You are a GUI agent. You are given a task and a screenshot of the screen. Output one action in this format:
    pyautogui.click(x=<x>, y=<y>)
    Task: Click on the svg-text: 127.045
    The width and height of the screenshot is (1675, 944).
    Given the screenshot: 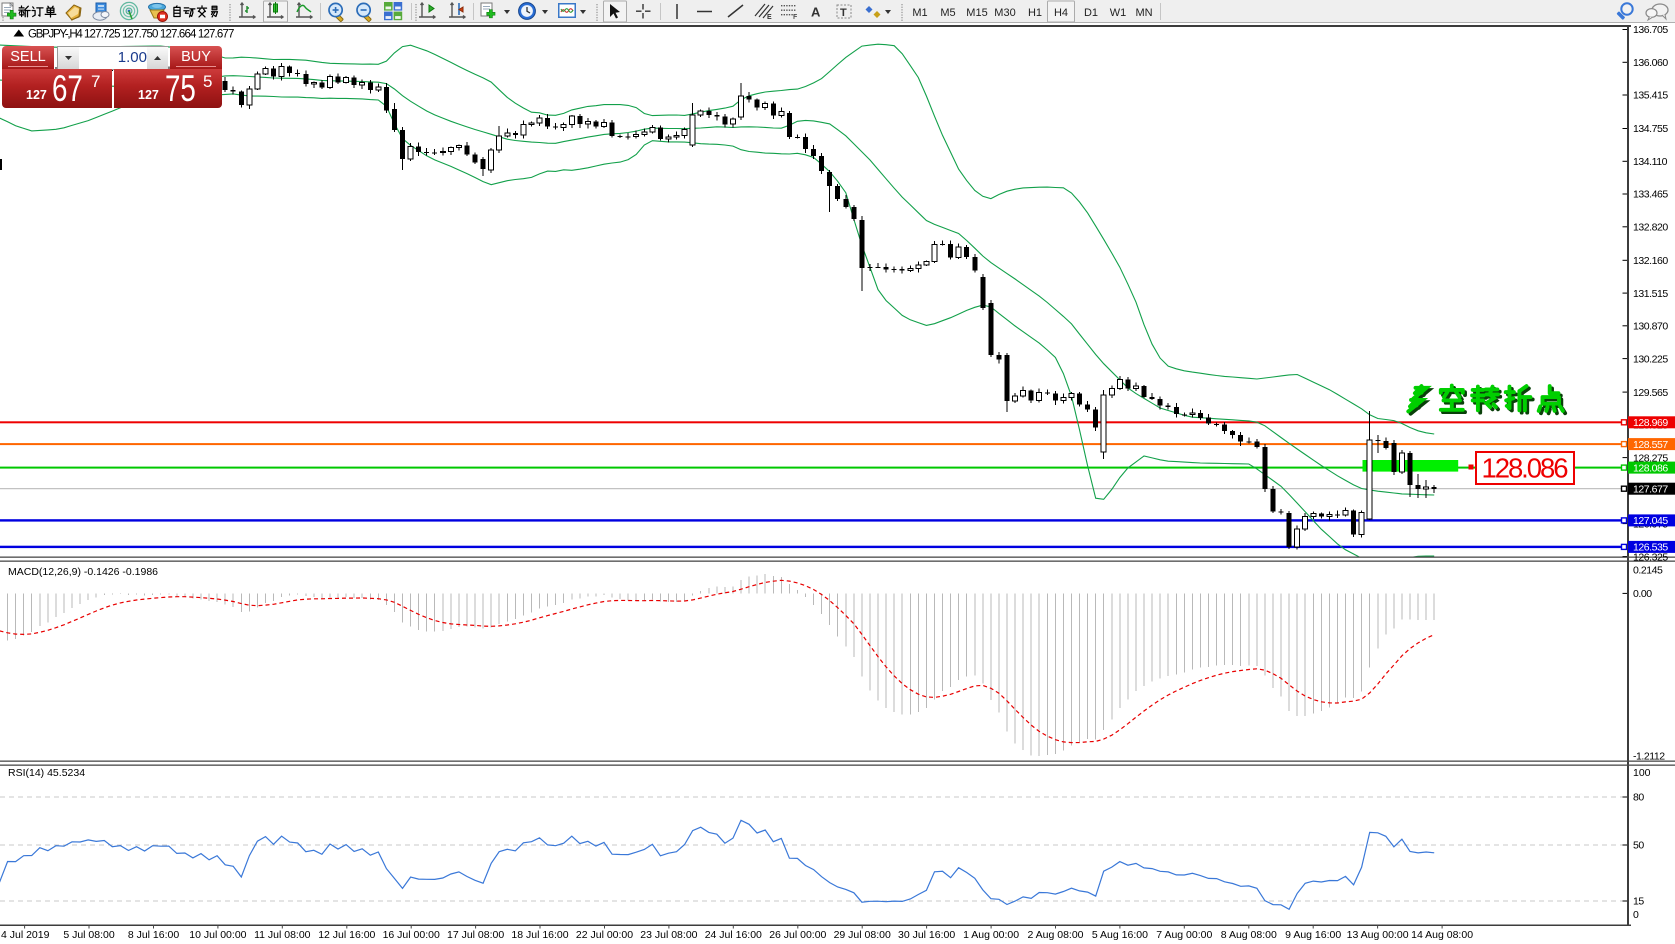 What is the action you would take?
    pyautogui.click(x=1650, y=521)
    